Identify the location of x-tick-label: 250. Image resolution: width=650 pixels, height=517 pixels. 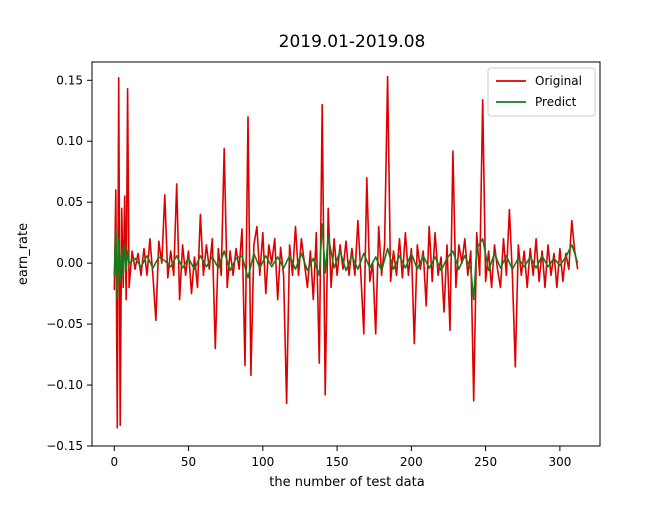
(485, 462).